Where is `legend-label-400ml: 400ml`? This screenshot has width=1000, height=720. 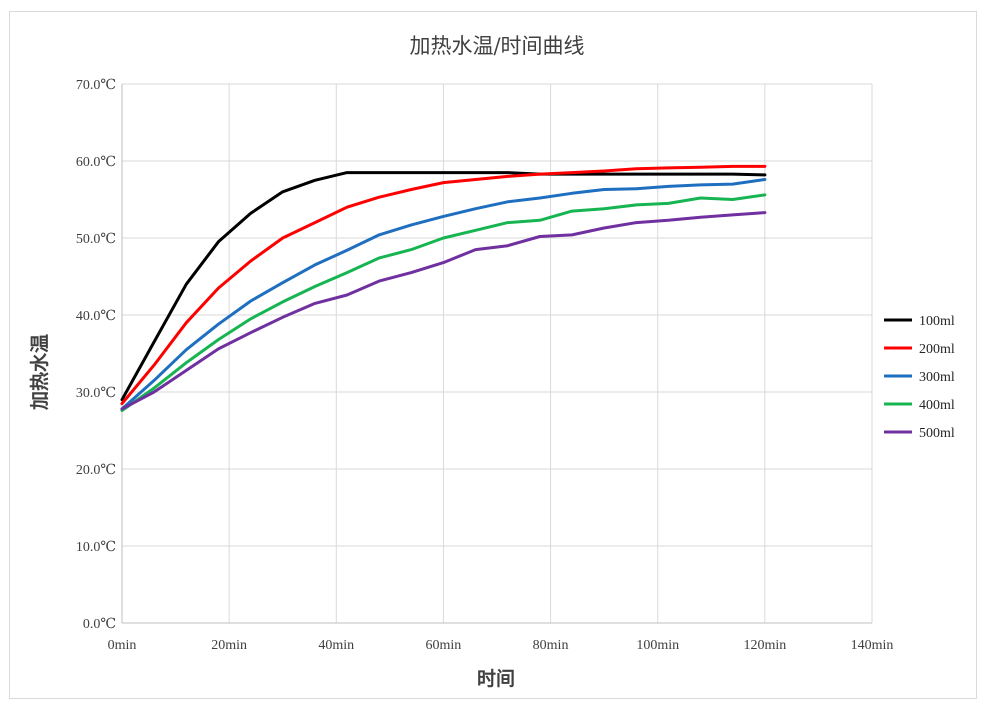 legend-label-400ml: 400ml is located at coordinates (937, 405).